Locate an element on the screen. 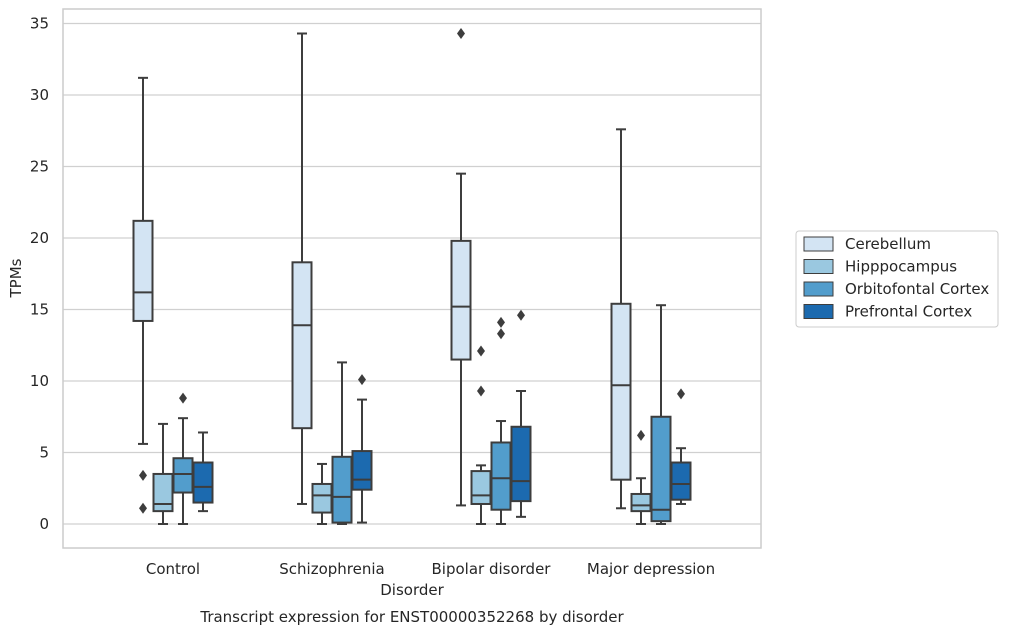  x-tick-label: Major depression is located at coordinates (651, 569).